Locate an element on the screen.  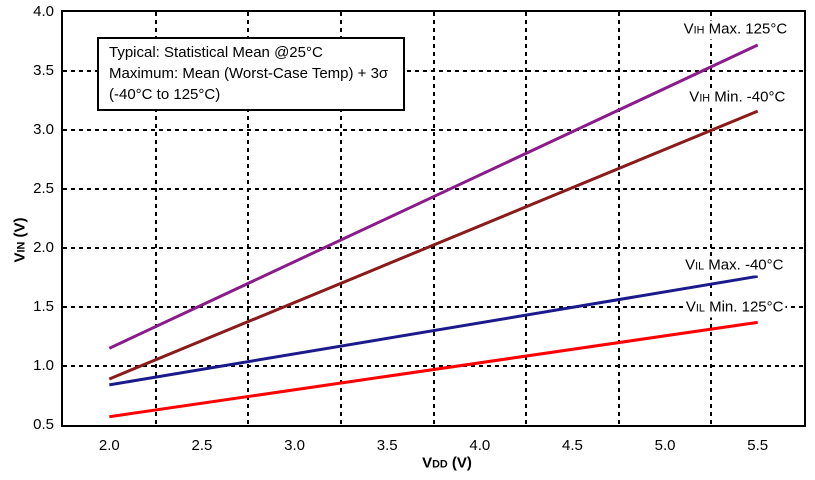
x-tick-label: 2.0 is located at coordinates (109, 445).